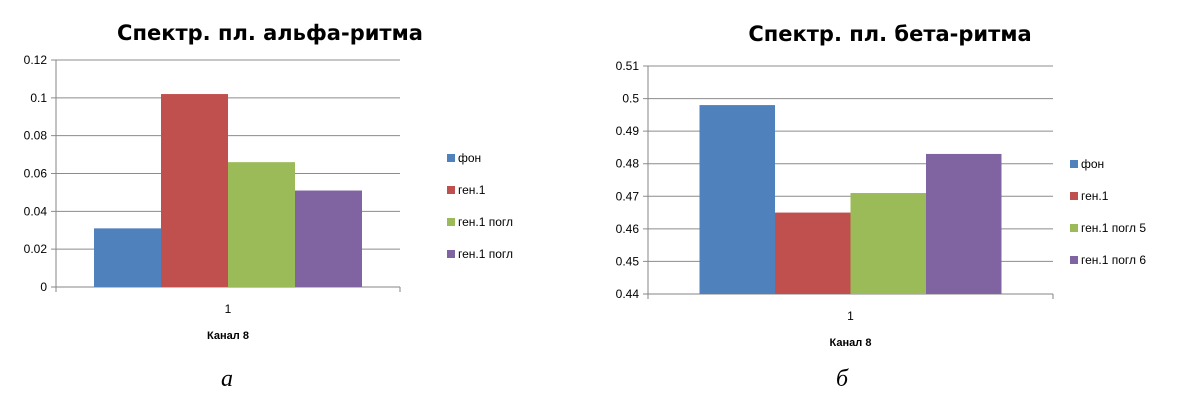  I want to click on y-tick-label: 0.02, so click(36, 249).